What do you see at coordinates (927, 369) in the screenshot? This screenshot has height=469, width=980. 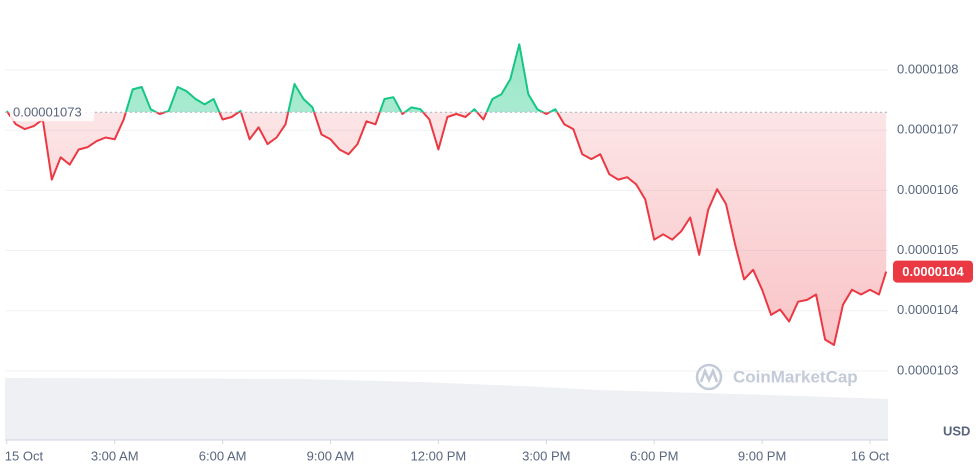 I see `y-tick-label: 0.0000103` at bounding box center [927, 369].